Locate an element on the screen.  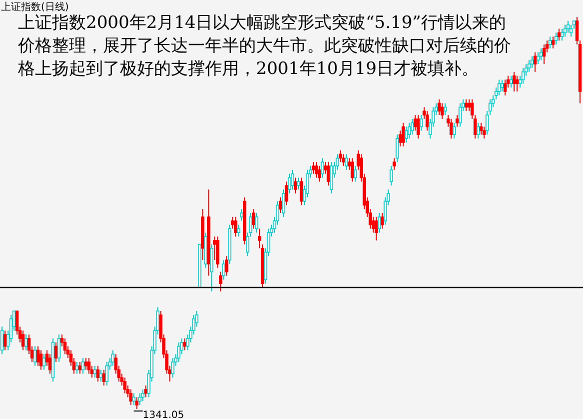
text: 1341.05 is located at coordinates (163, 414).